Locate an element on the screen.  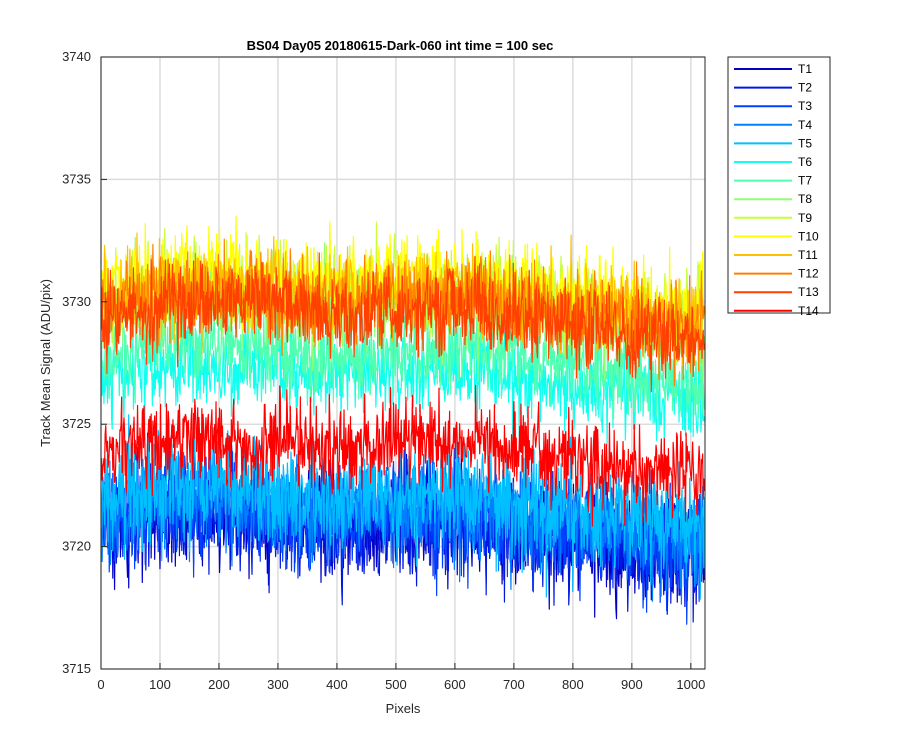
series-line-t14 is located at coordinates (403, 455).